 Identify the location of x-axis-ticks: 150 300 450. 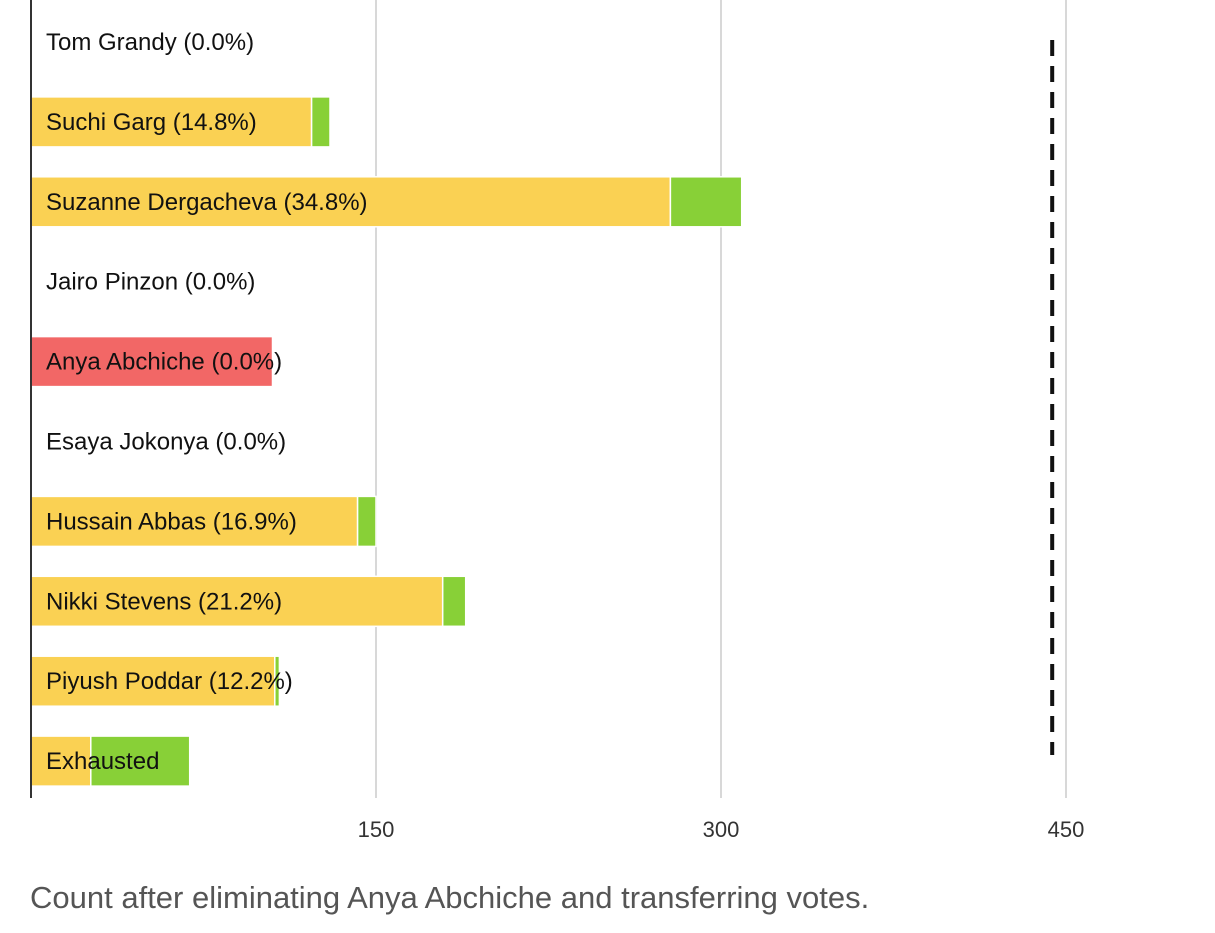
(721, 829).